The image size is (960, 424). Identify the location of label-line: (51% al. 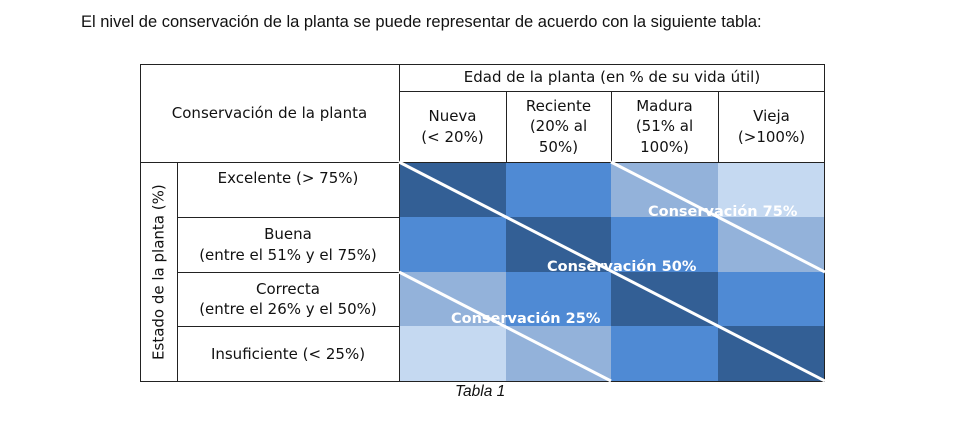
(664, 126).